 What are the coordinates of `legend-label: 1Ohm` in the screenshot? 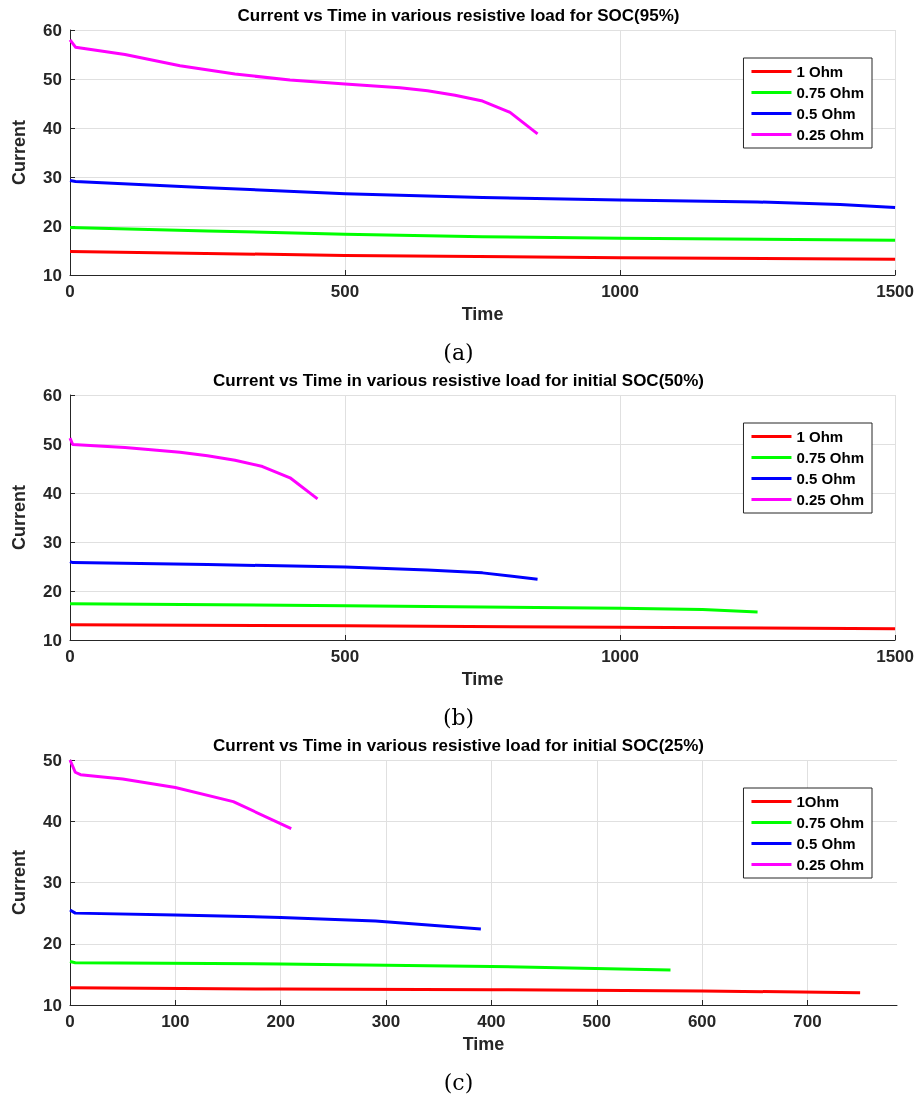 It's located at (817, 801).